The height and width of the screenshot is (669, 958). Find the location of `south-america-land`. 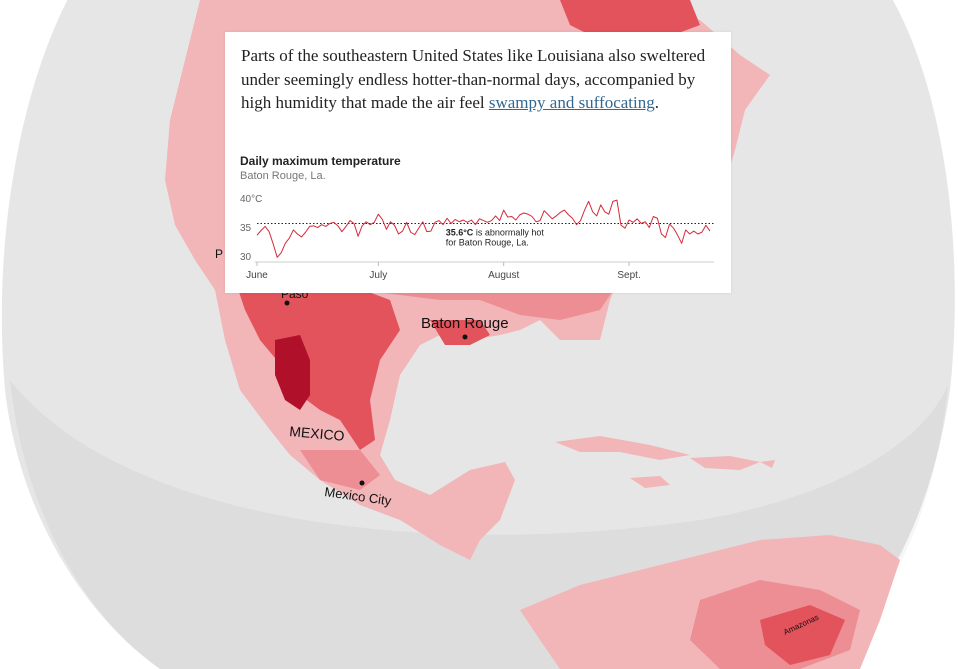

south-america-land is located at coordinates (710, 602).